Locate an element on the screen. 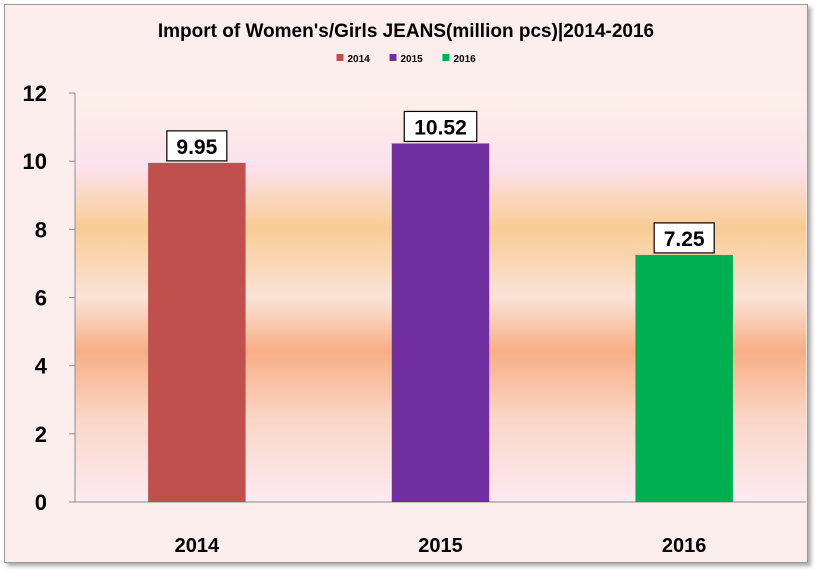 The image size is (820, 573). y-tick-label: 2 is located at coordinates (41, 434).